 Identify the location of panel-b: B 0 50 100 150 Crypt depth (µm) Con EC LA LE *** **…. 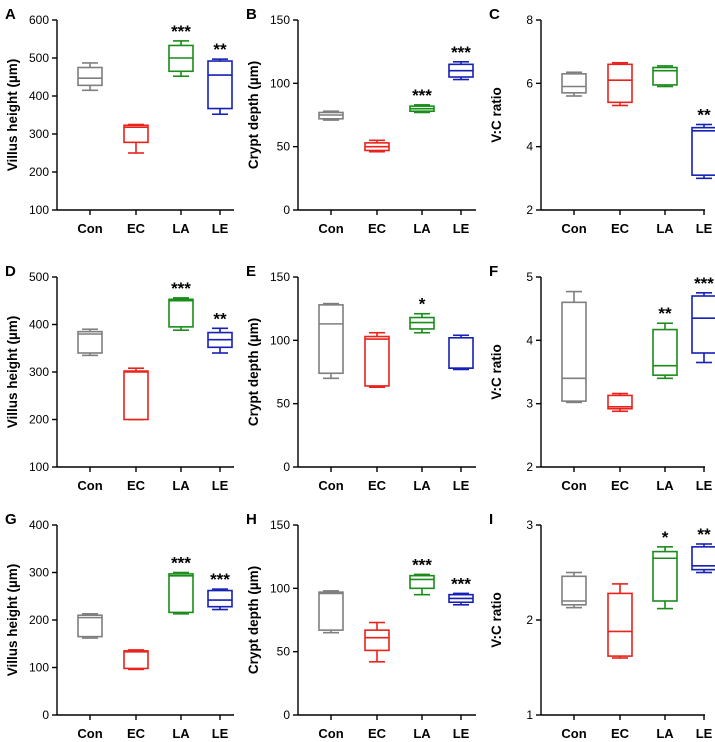
(361, 121).